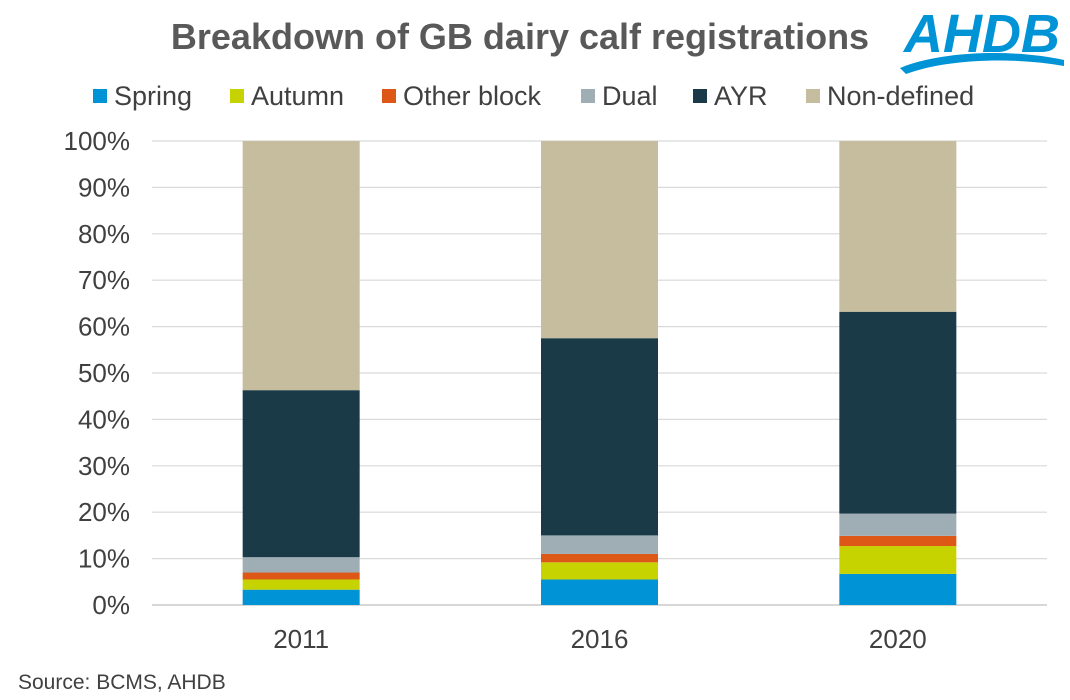 This screenshot has width=1070, height=700. Describe the element at coordinates (898, 524) in the screenshot. I see `bar-segment-dual-2020` at that location.